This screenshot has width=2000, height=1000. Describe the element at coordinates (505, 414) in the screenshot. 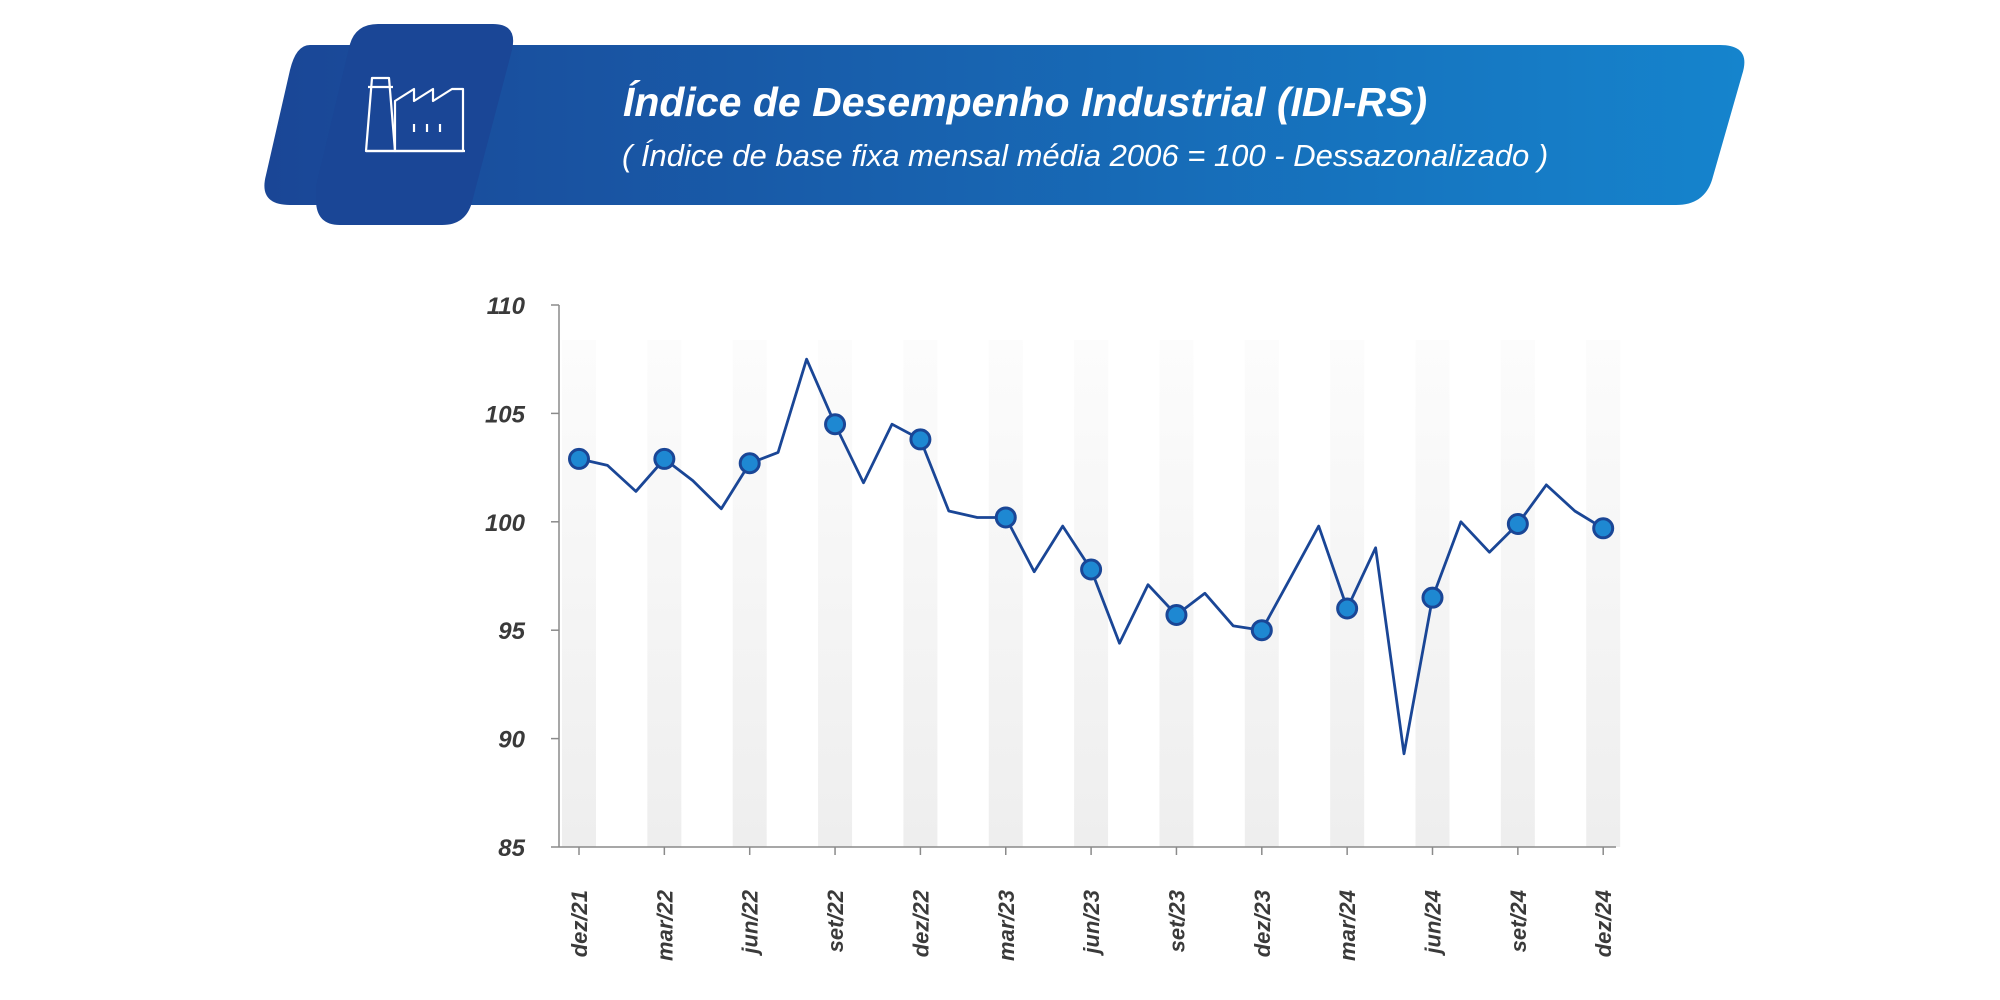

I see `y-tick-label: 105` at that location.